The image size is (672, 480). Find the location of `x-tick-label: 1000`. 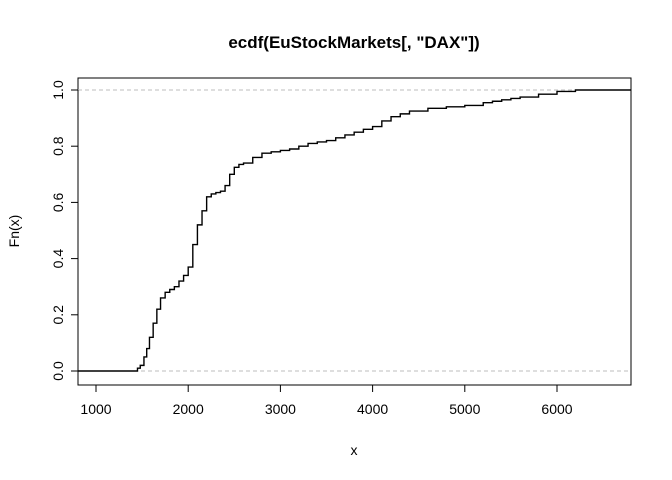

x-tick-label: 1000 is located at coordinates (95, 409).